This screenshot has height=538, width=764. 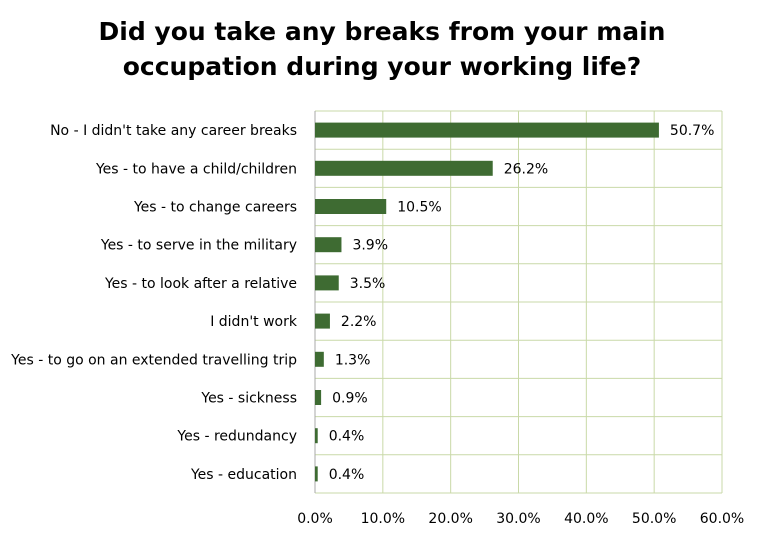 I want to click on category-label: No - I didn't take any career breaks, so click(x=173, y=131).